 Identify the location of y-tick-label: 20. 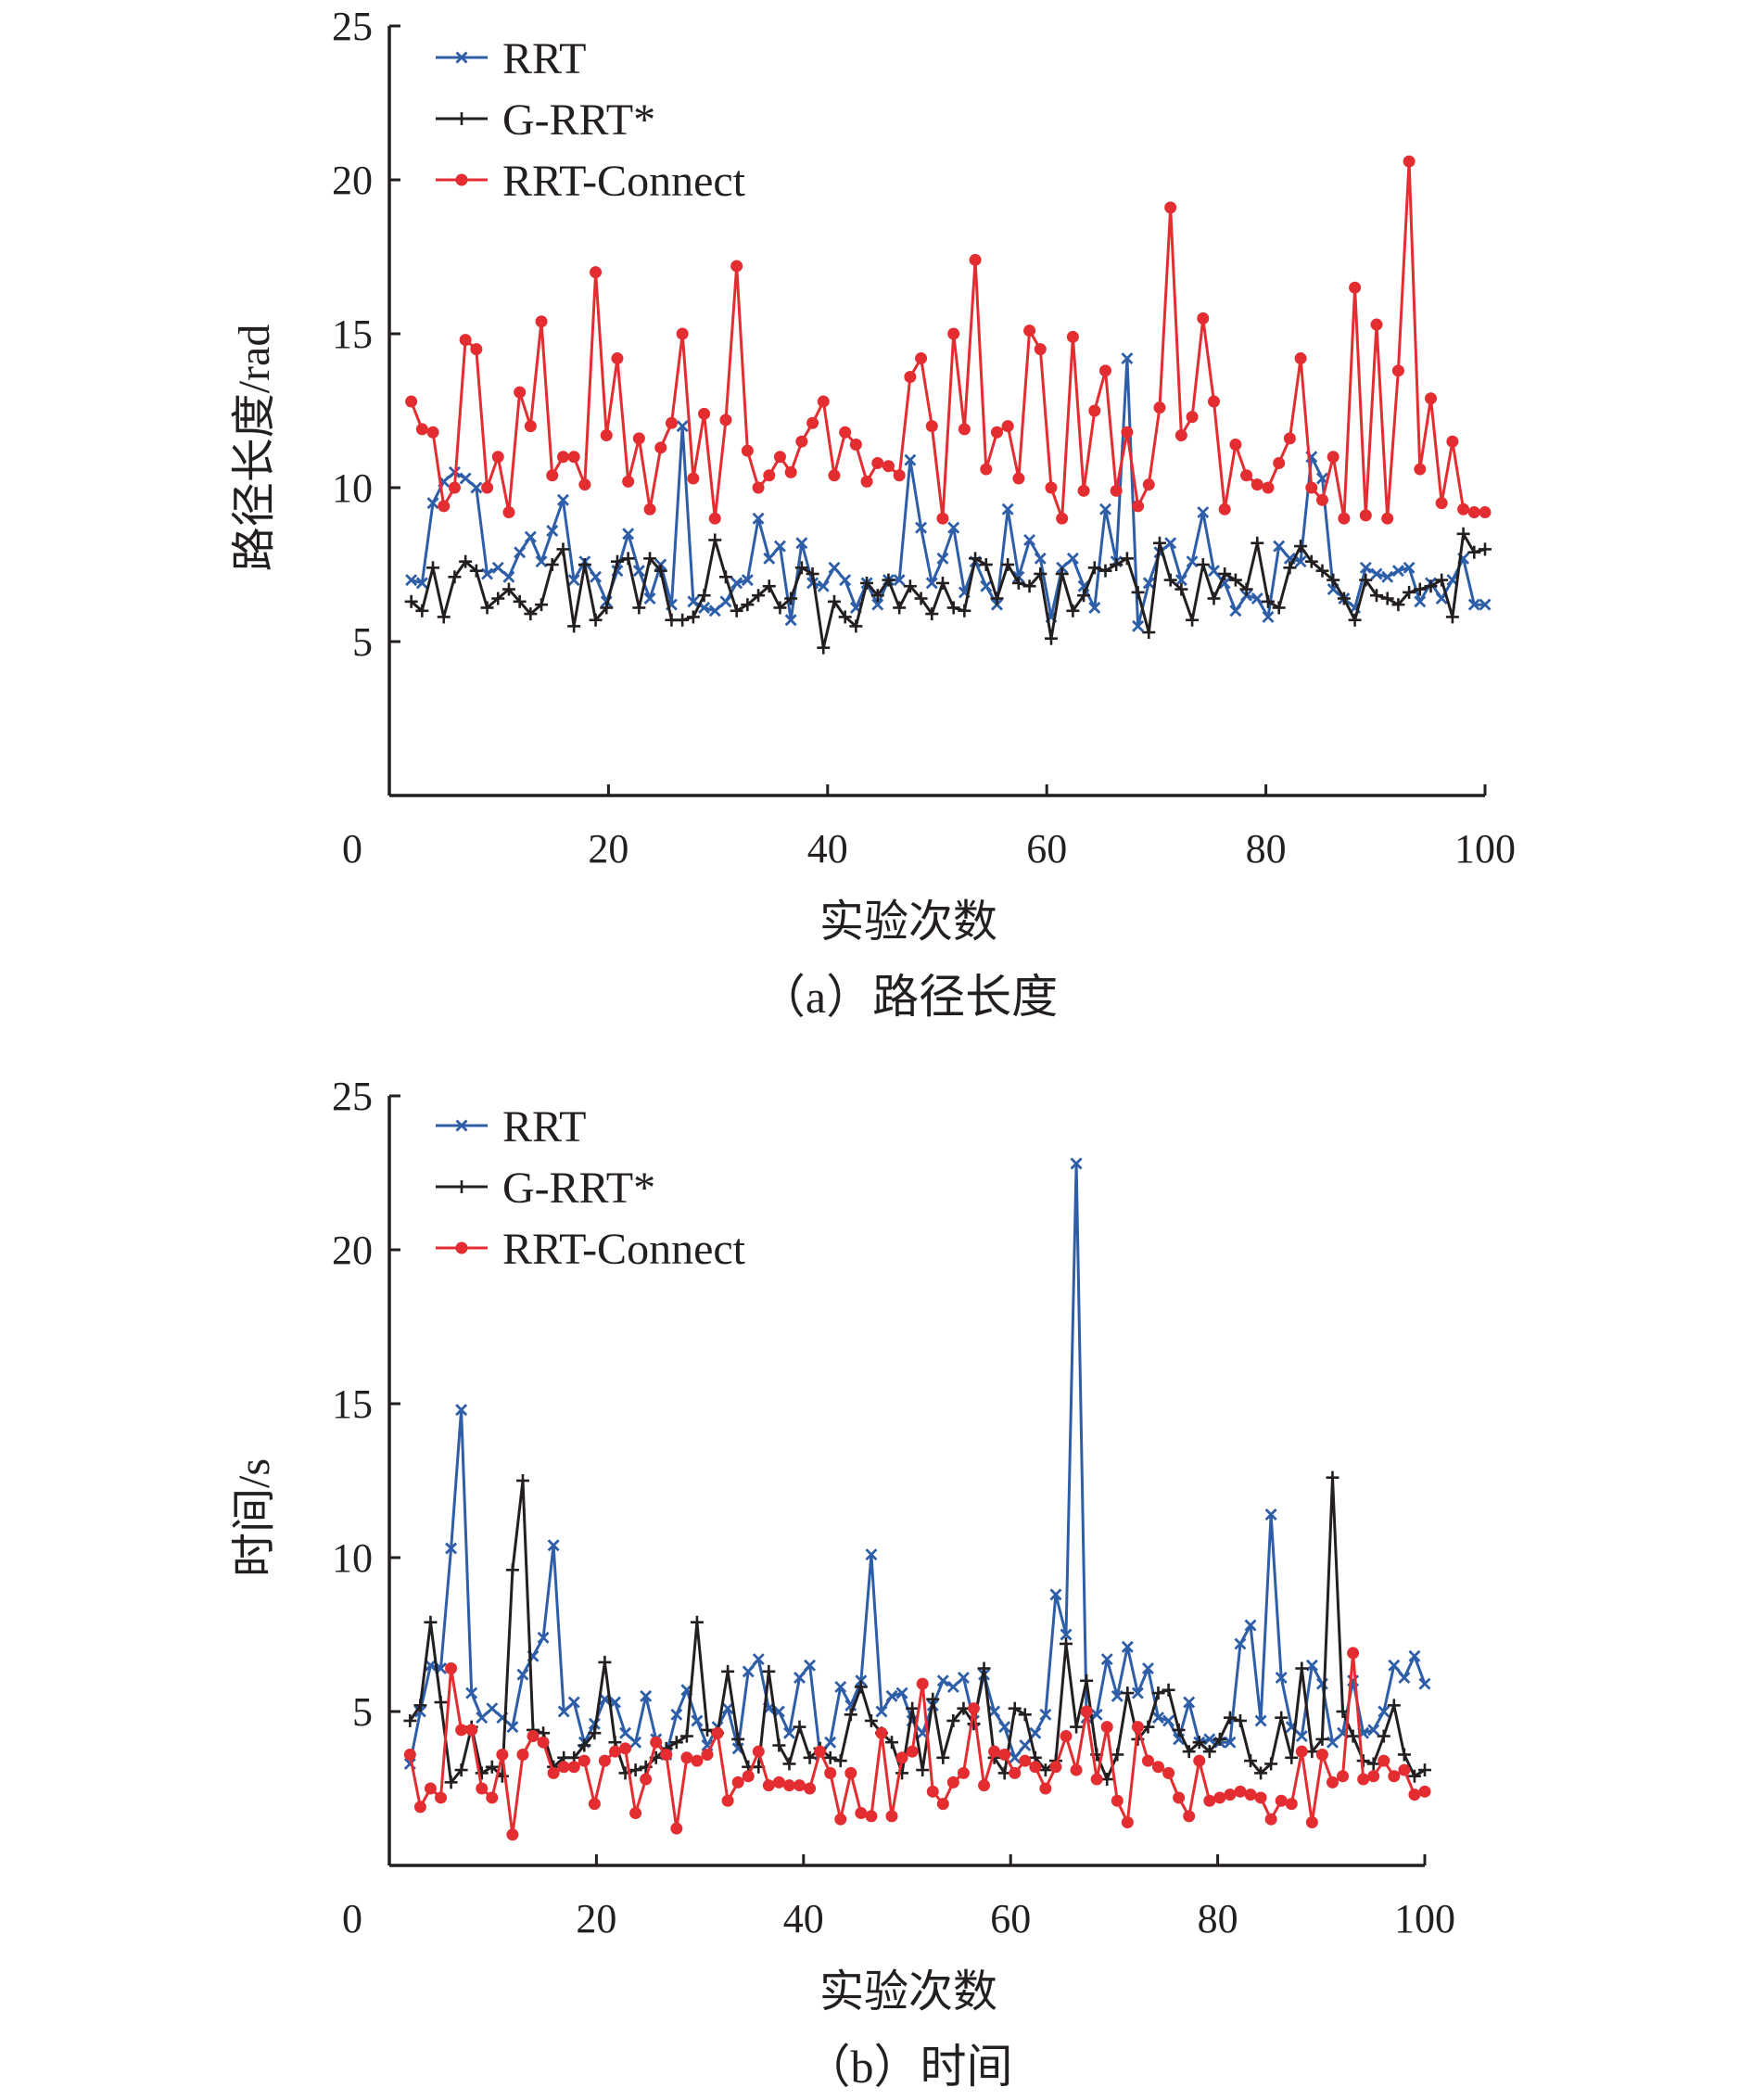
(352, 1250).